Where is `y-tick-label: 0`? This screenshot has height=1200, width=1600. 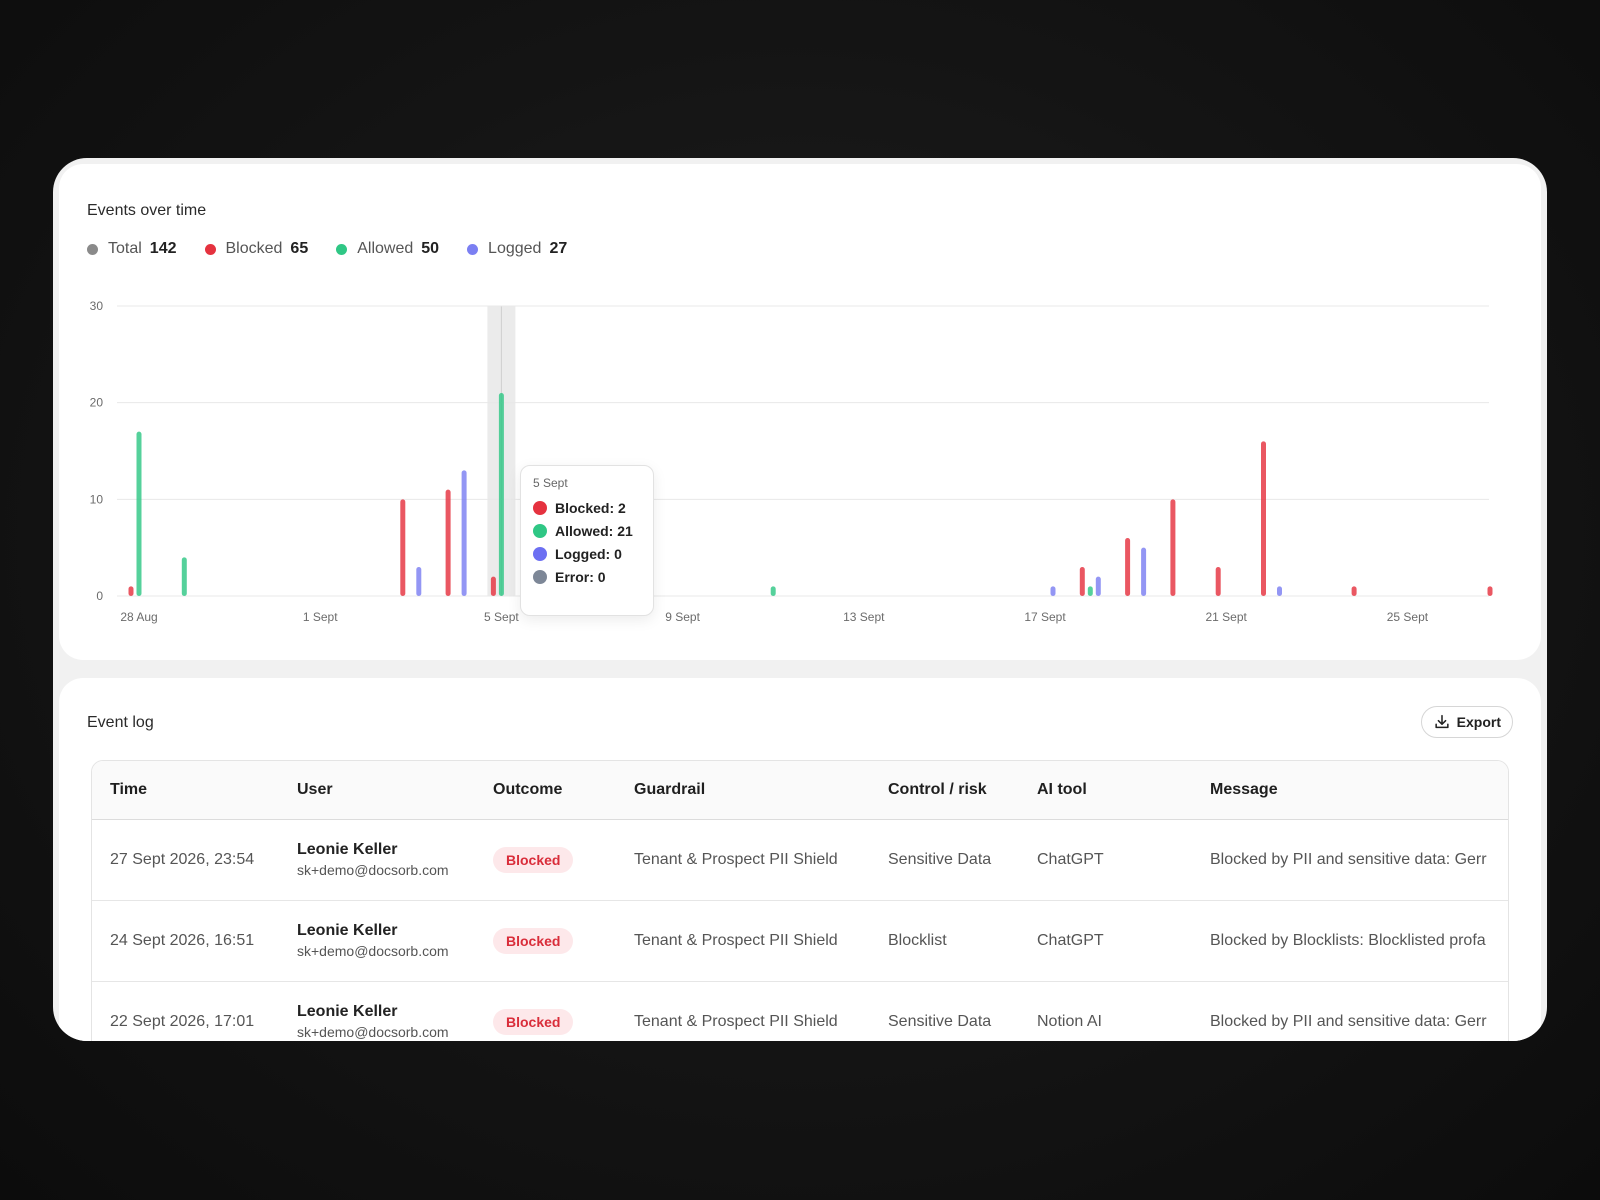
y-tick-label: 0 is located at coordinates (99, 596).